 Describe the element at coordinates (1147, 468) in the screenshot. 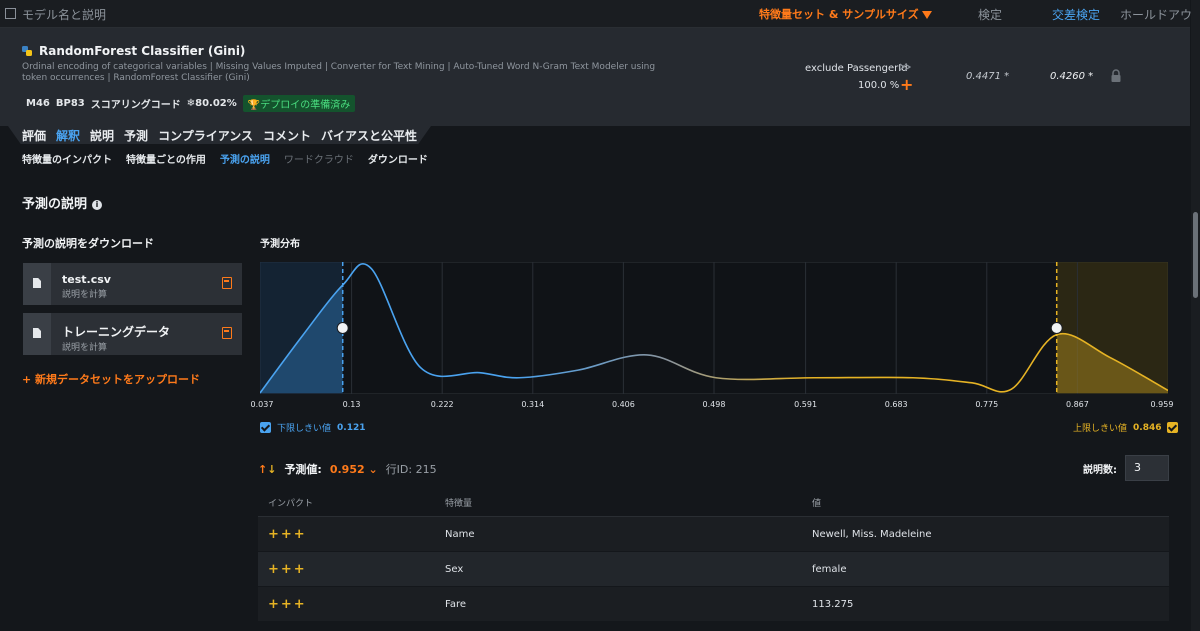

I see `explanation-count-input: 3` at that location.